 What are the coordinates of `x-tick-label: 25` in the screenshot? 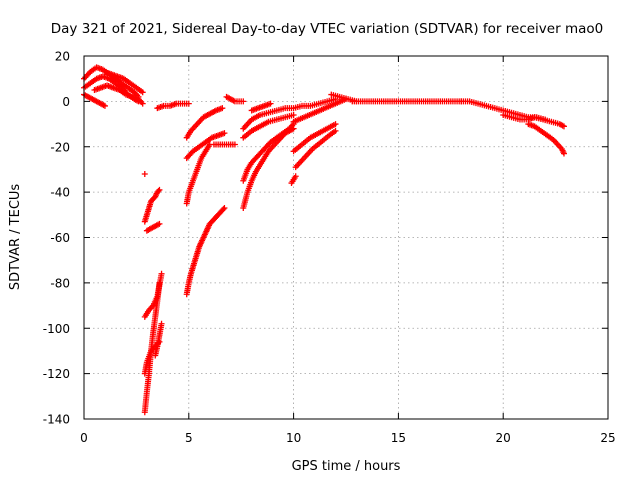 It's located at (607, 438).